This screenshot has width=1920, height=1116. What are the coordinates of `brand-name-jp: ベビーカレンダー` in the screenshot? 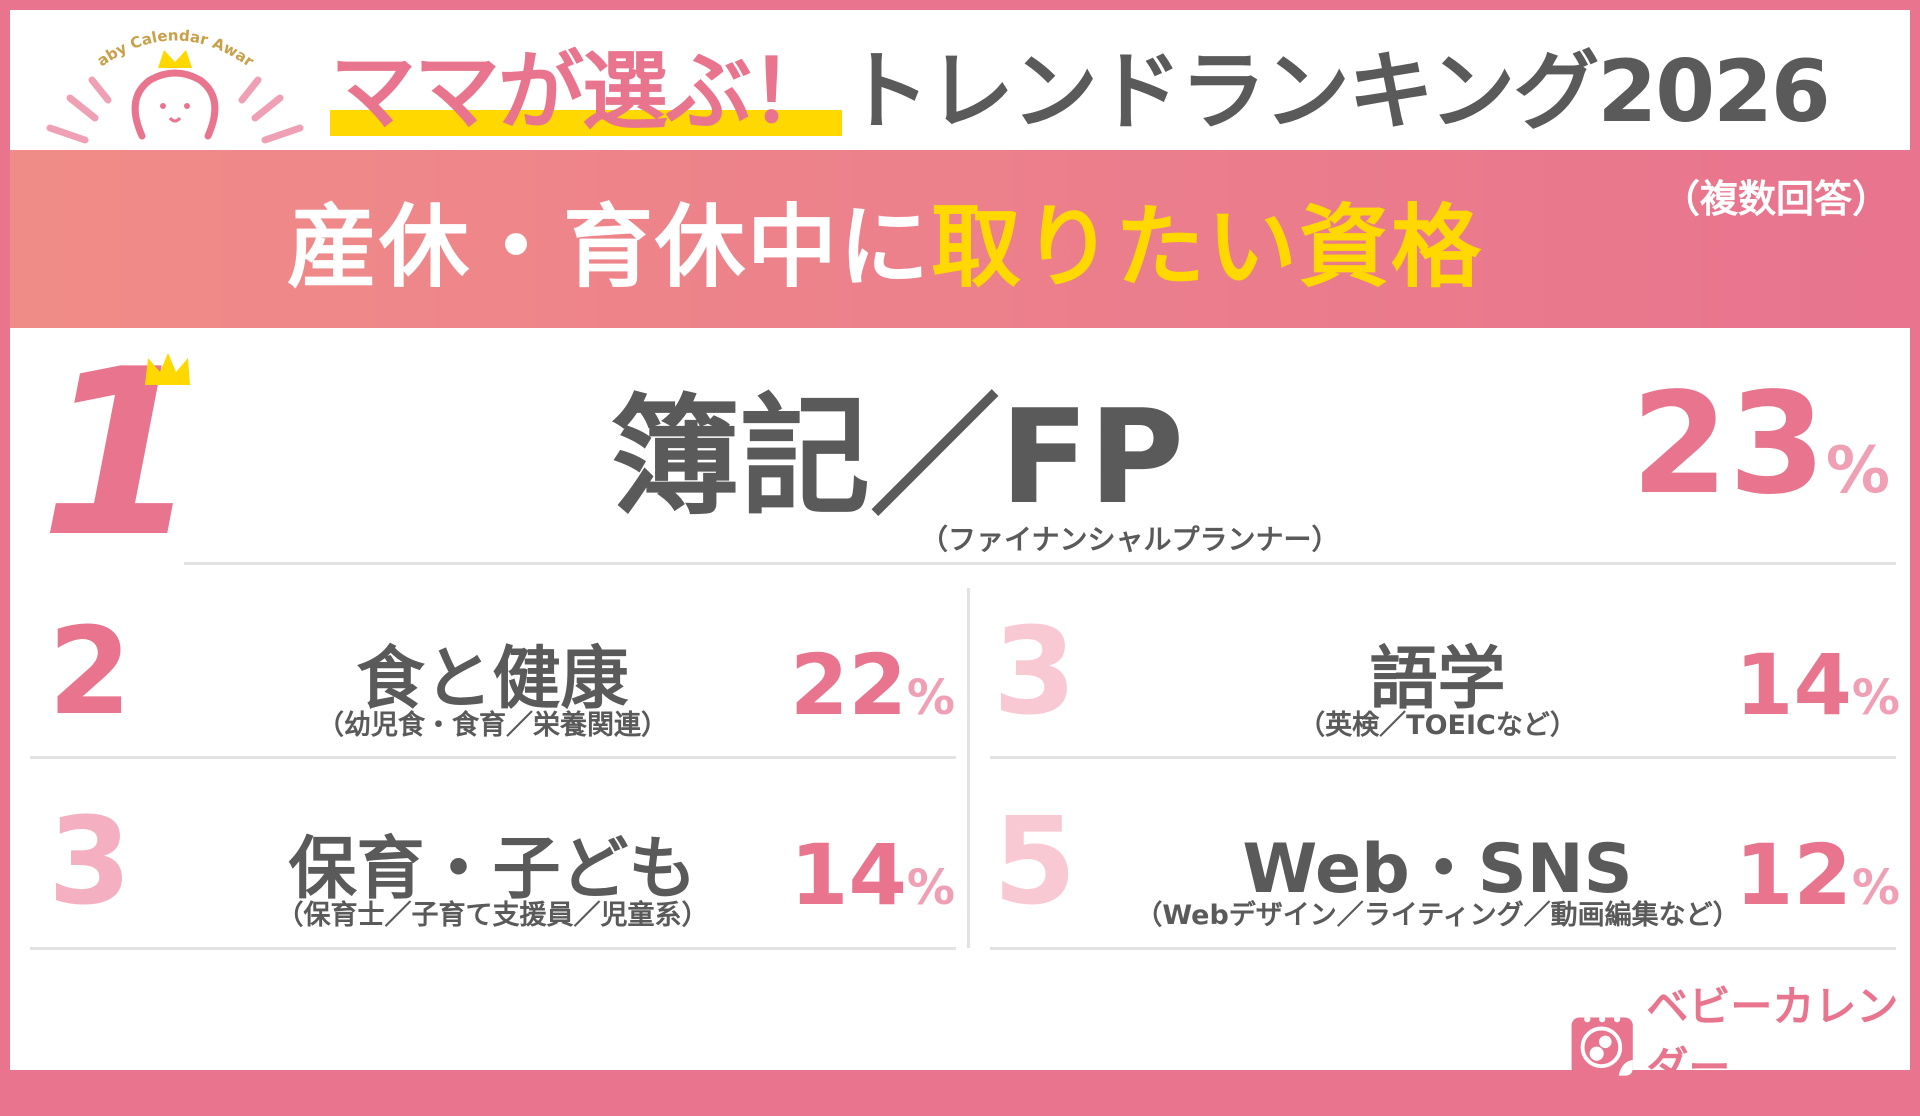 It's located at (1772, 1037).